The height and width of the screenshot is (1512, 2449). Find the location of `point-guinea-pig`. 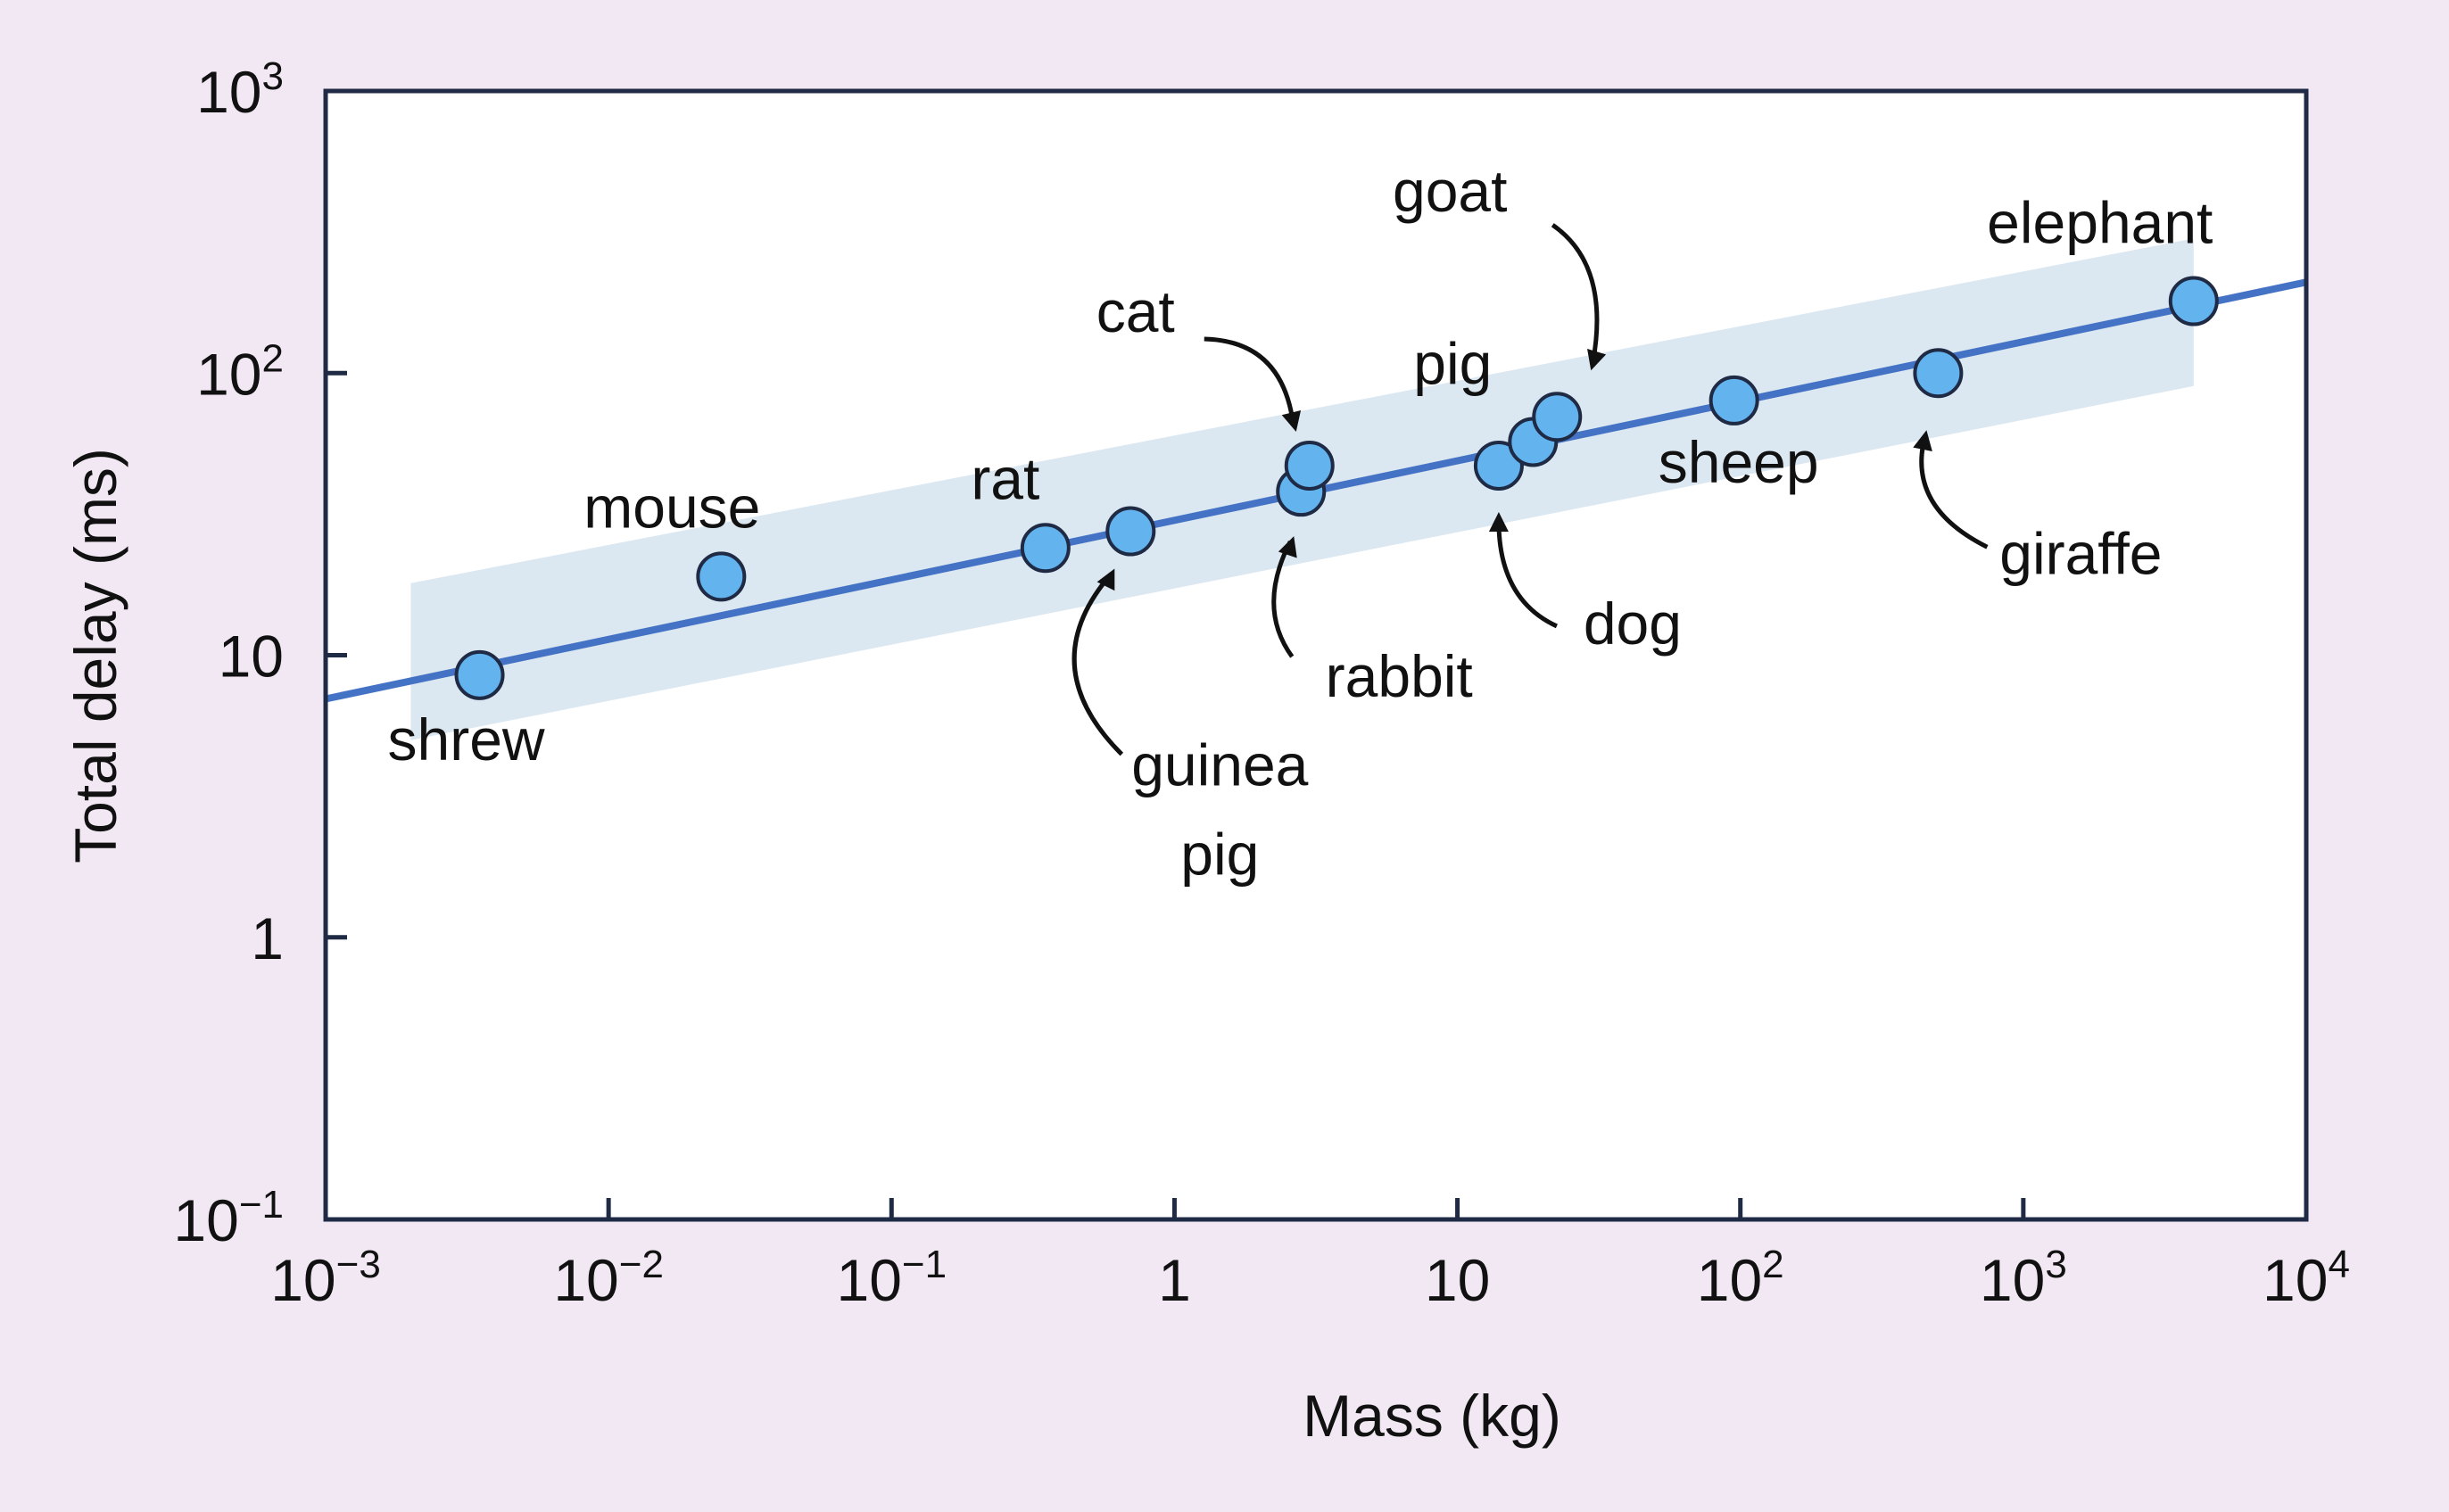

point-guinea-pig is located at coordinates (1130, 531).